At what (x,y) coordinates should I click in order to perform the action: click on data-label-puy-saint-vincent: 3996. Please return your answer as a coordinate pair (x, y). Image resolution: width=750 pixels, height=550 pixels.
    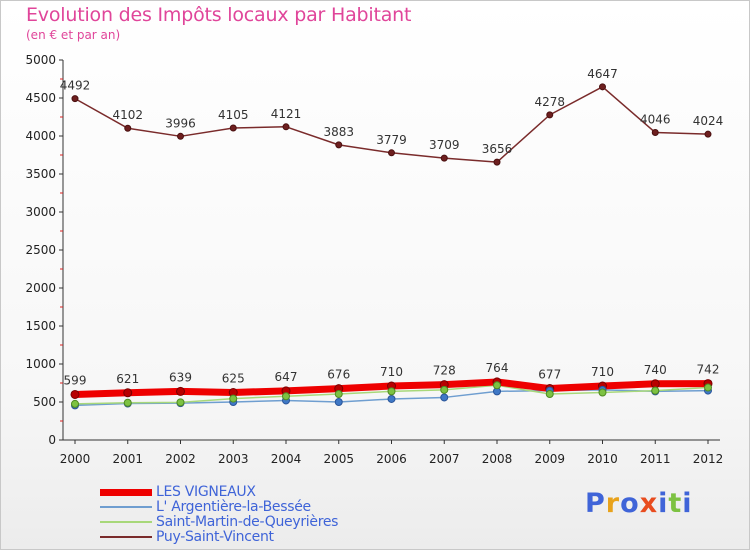
    Looking at the image, I should click on (180, 123).